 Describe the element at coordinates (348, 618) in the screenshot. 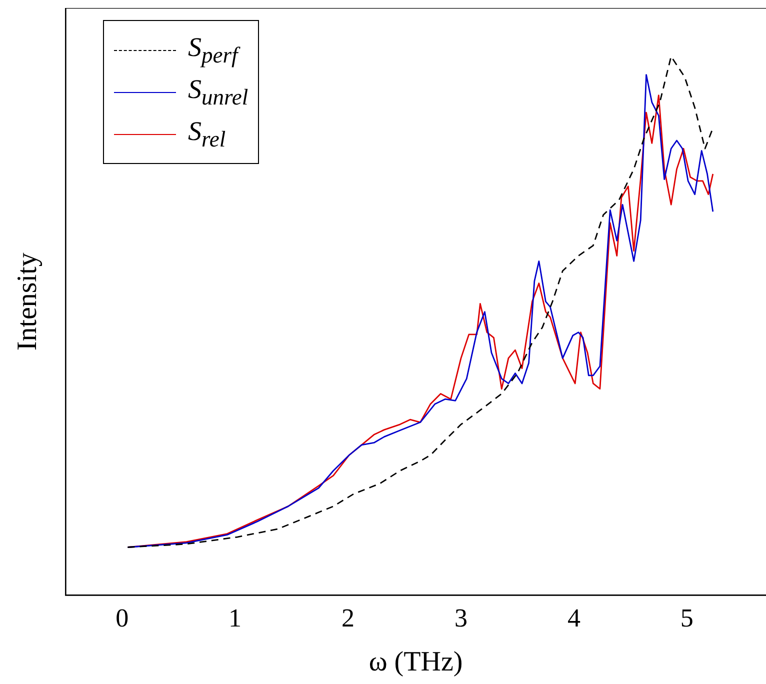

I see `x-tick-label: 2` at that location.